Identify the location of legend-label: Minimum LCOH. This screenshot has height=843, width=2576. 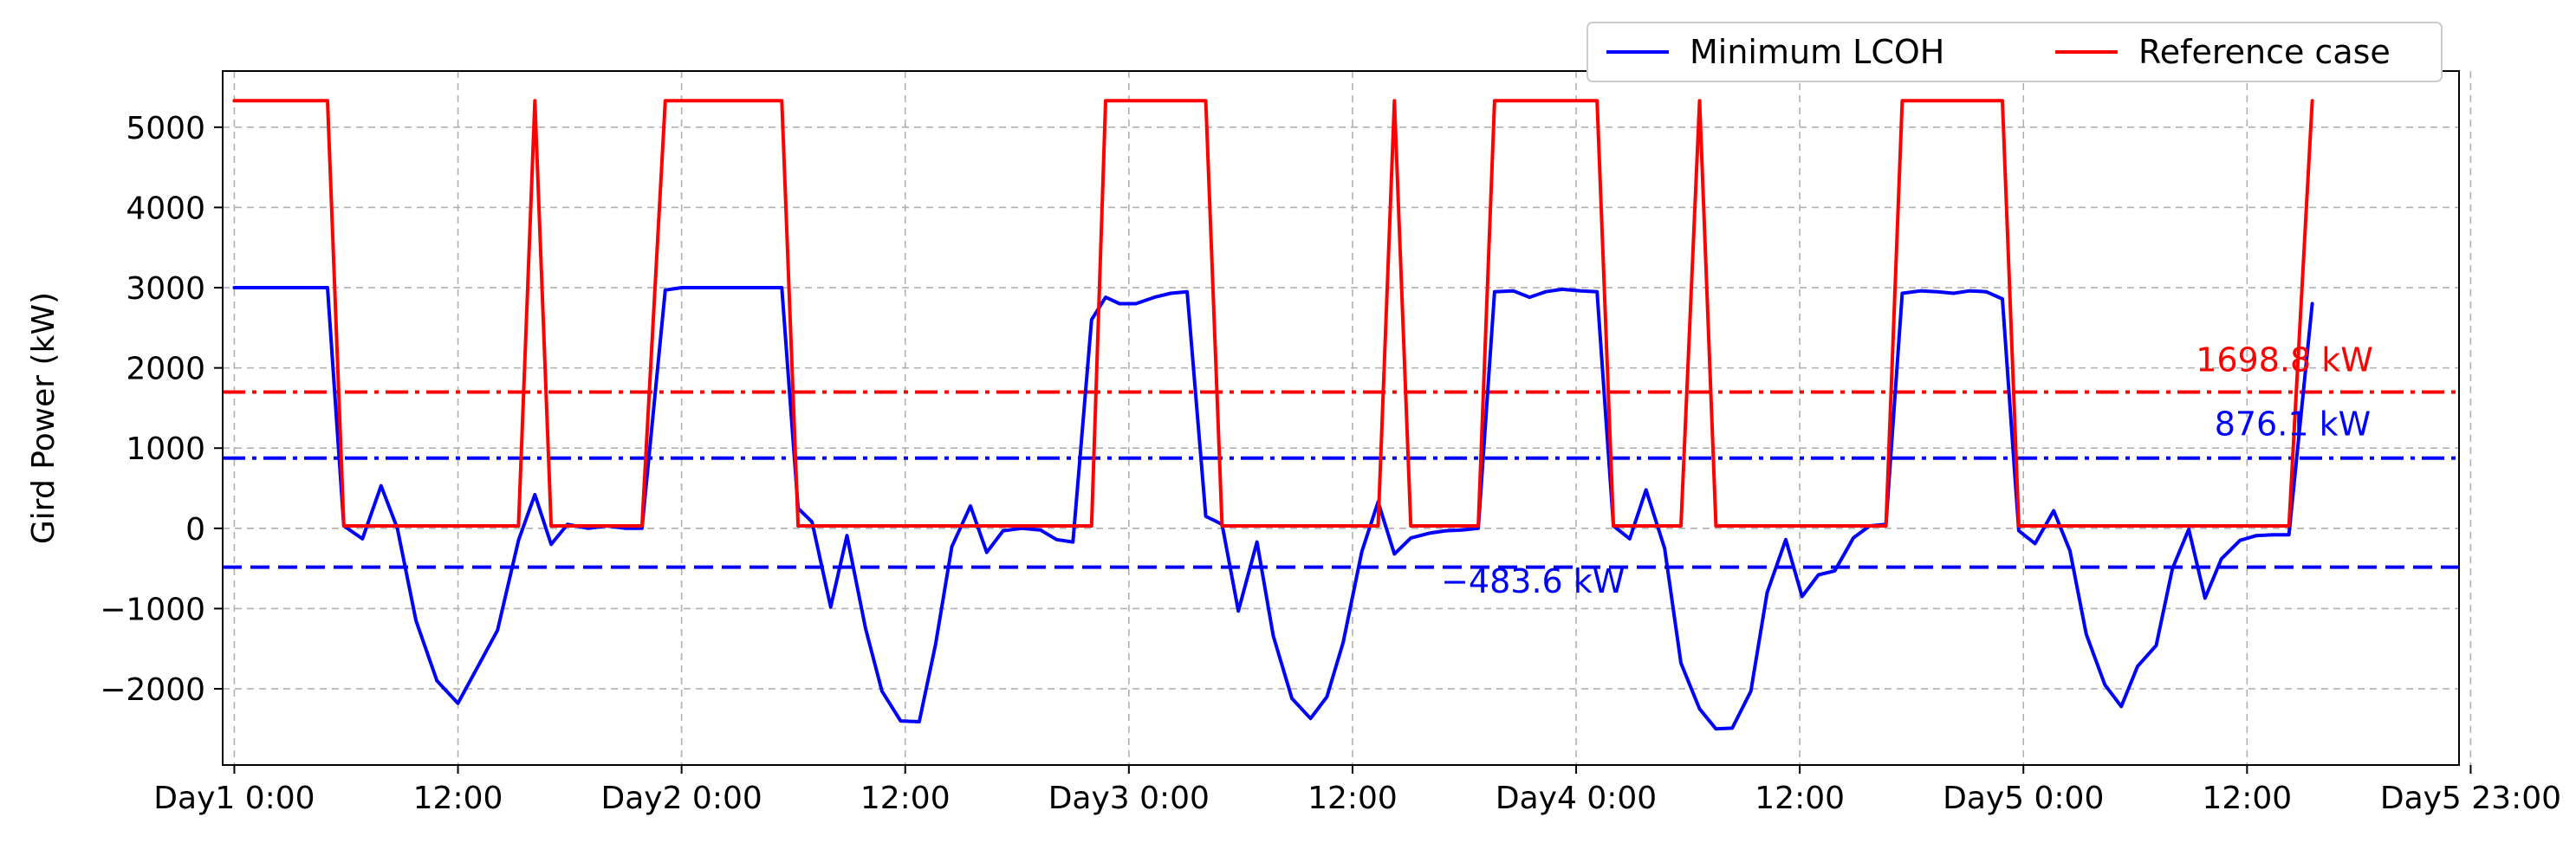
(1817, 52).